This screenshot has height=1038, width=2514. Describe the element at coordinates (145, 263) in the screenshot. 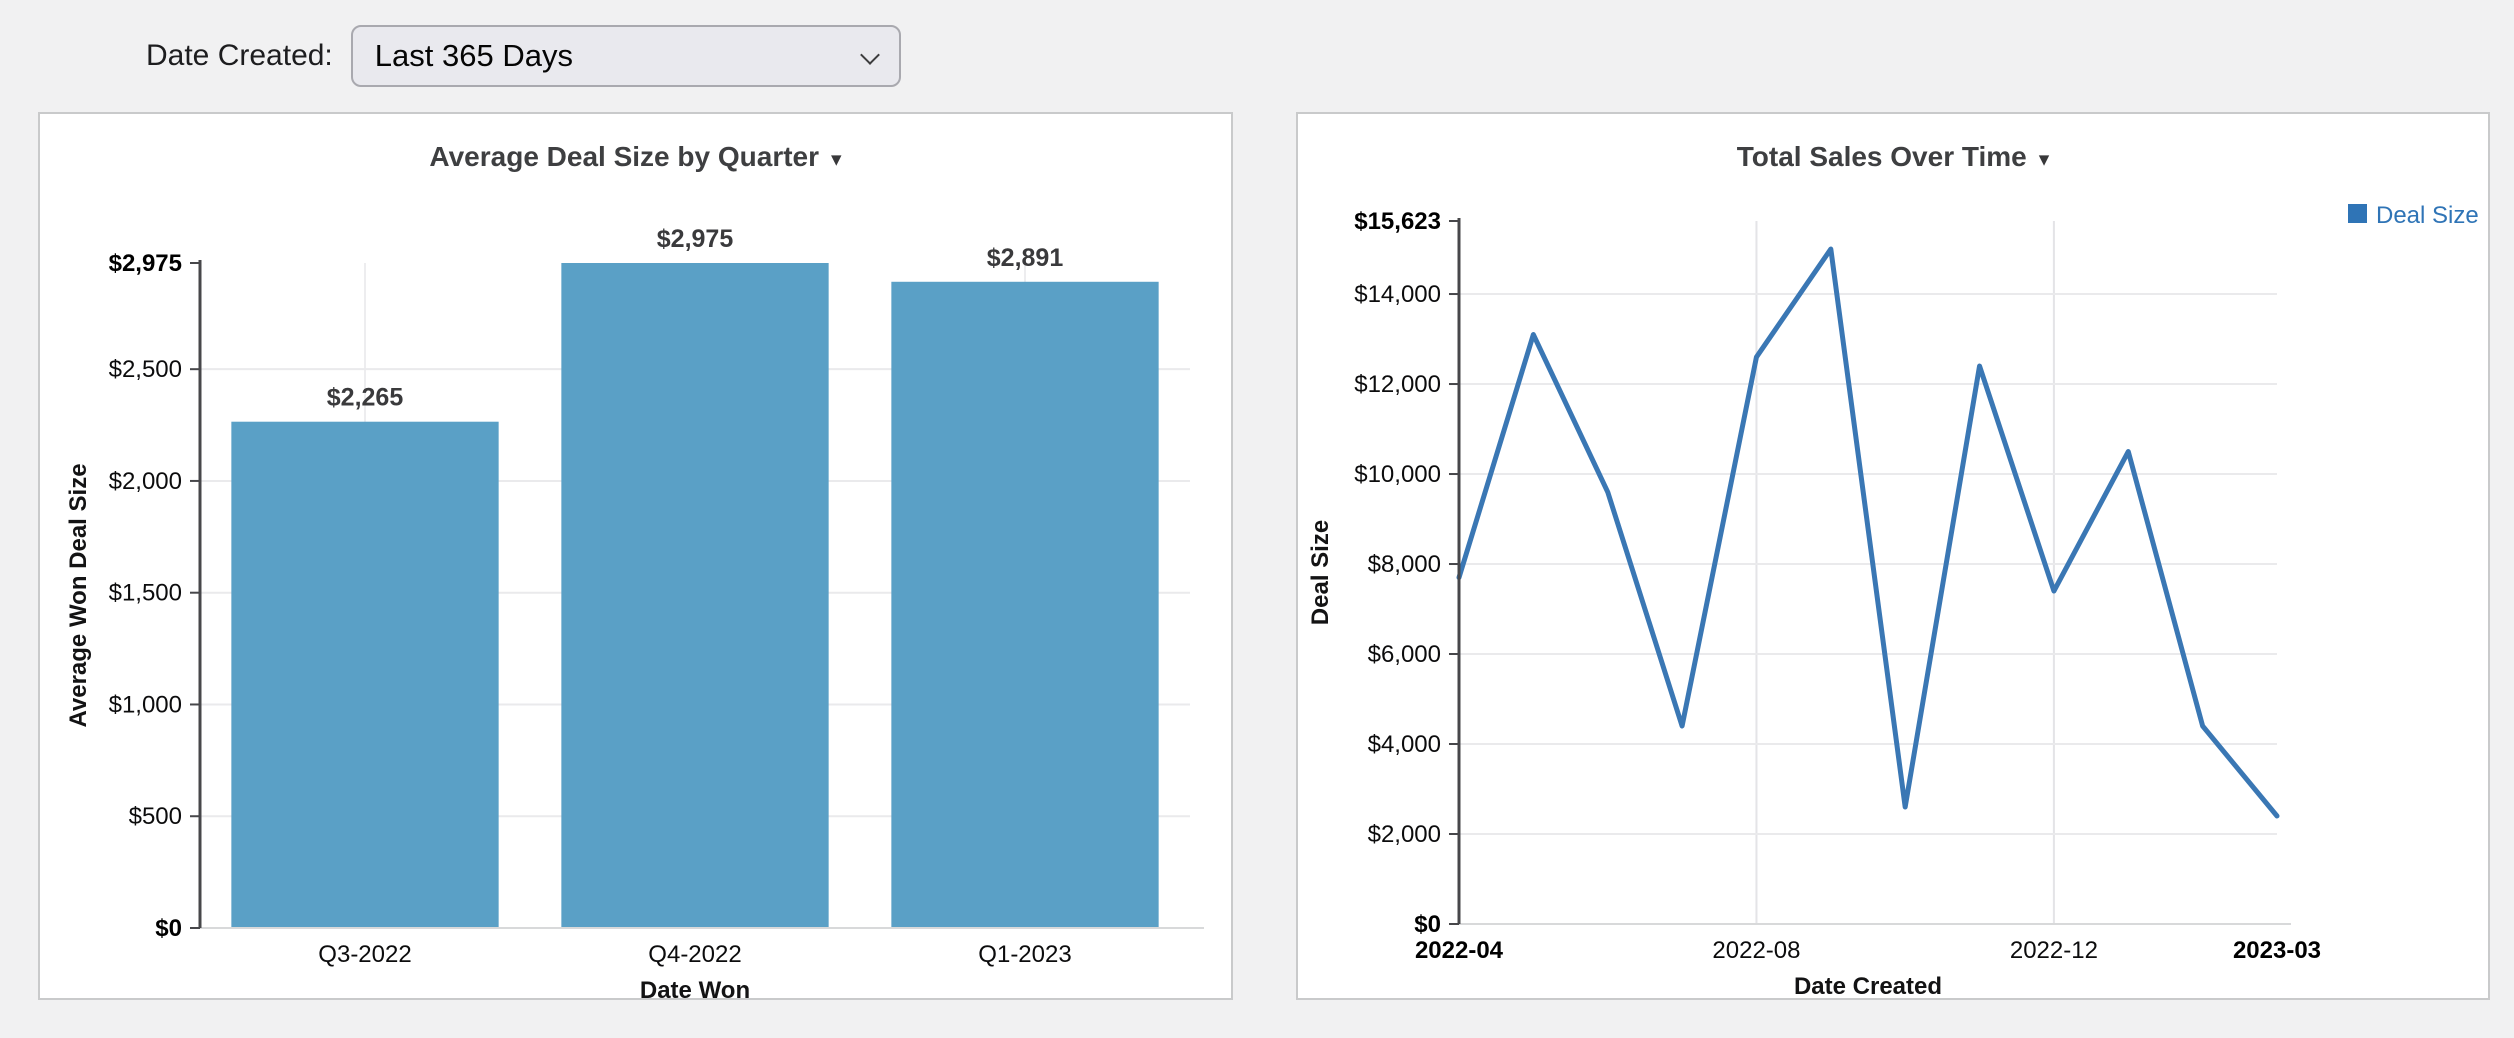

I see `svg-text: $2,975` at that location.